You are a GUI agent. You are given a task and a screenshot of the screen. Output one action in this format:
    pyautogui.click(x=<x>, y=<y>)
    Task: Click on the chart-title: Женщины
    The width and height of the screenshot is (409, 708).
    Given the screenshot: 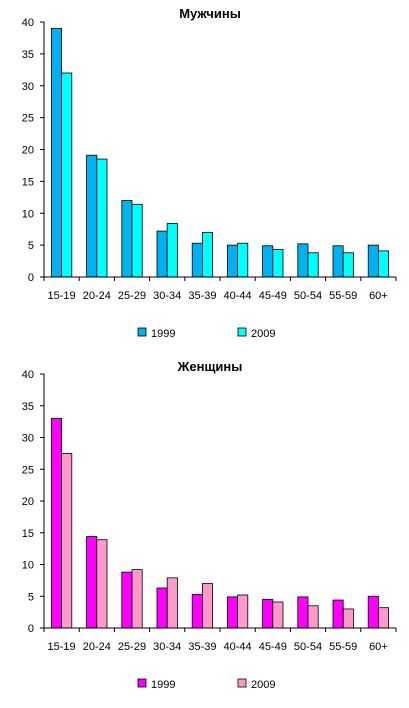 What is the action you would take?
    pyautogui.click(x=210, y=366)
    